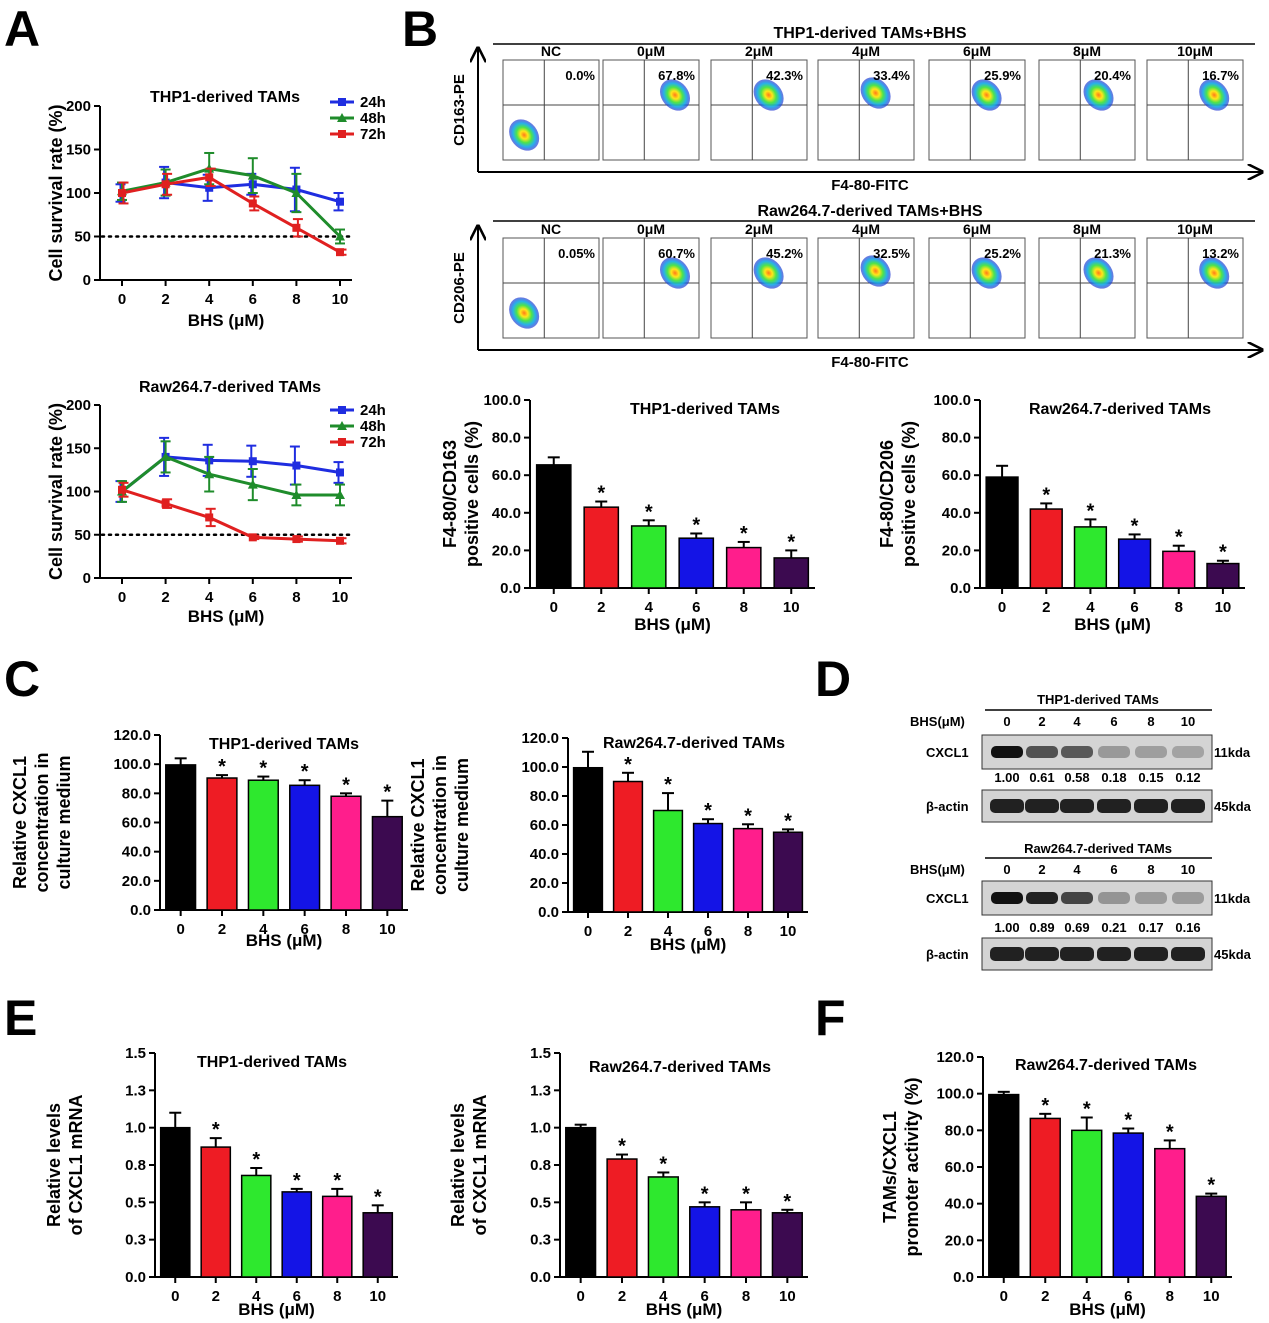 The width and height of the screenshot is (1269, 1323). What do you see at coordinates (833, 679) in the screenshot?
I see `panel-letter-d: D` at bounding box center [833, 679].